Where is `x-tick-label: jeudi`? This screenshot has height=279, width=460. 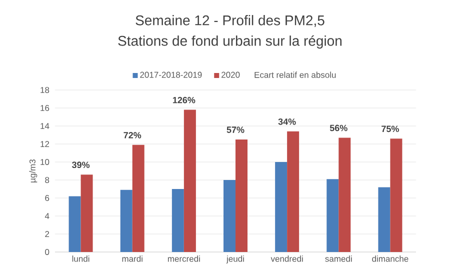
x-tick-label: jeudi is located at coordinates (235, 260).